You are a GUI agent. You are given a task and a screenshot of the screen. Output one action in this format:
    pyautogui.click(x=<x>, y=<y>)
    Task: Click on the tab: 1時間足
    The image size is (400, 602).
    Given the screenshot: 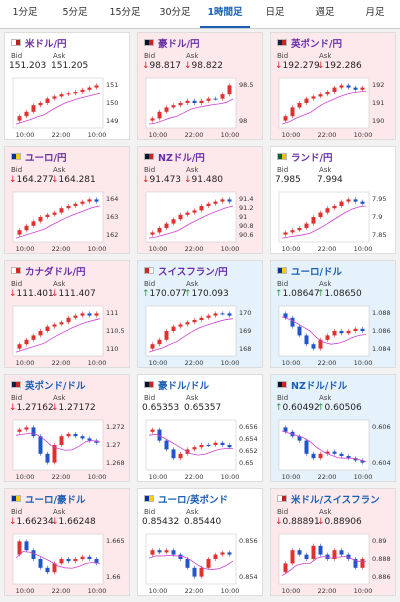 What is the action you would take?
    pyautogui.click(x=225, y=14)
    